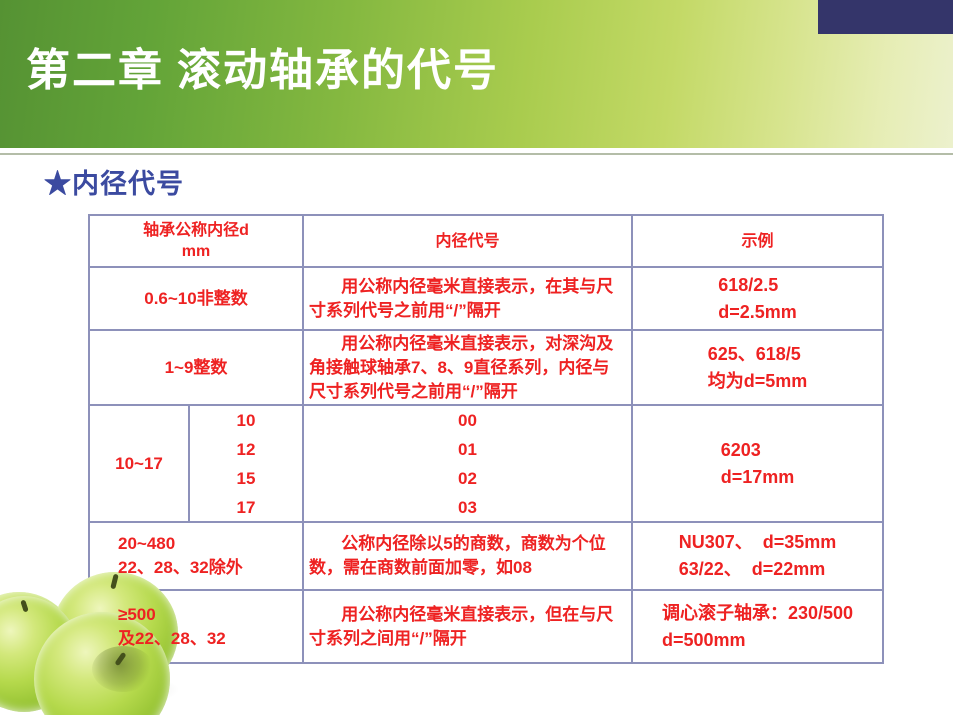 This screenshot has width=953, height=715. I want to click on table-cell-codes: 00 01 02 03, so click(468, 464).